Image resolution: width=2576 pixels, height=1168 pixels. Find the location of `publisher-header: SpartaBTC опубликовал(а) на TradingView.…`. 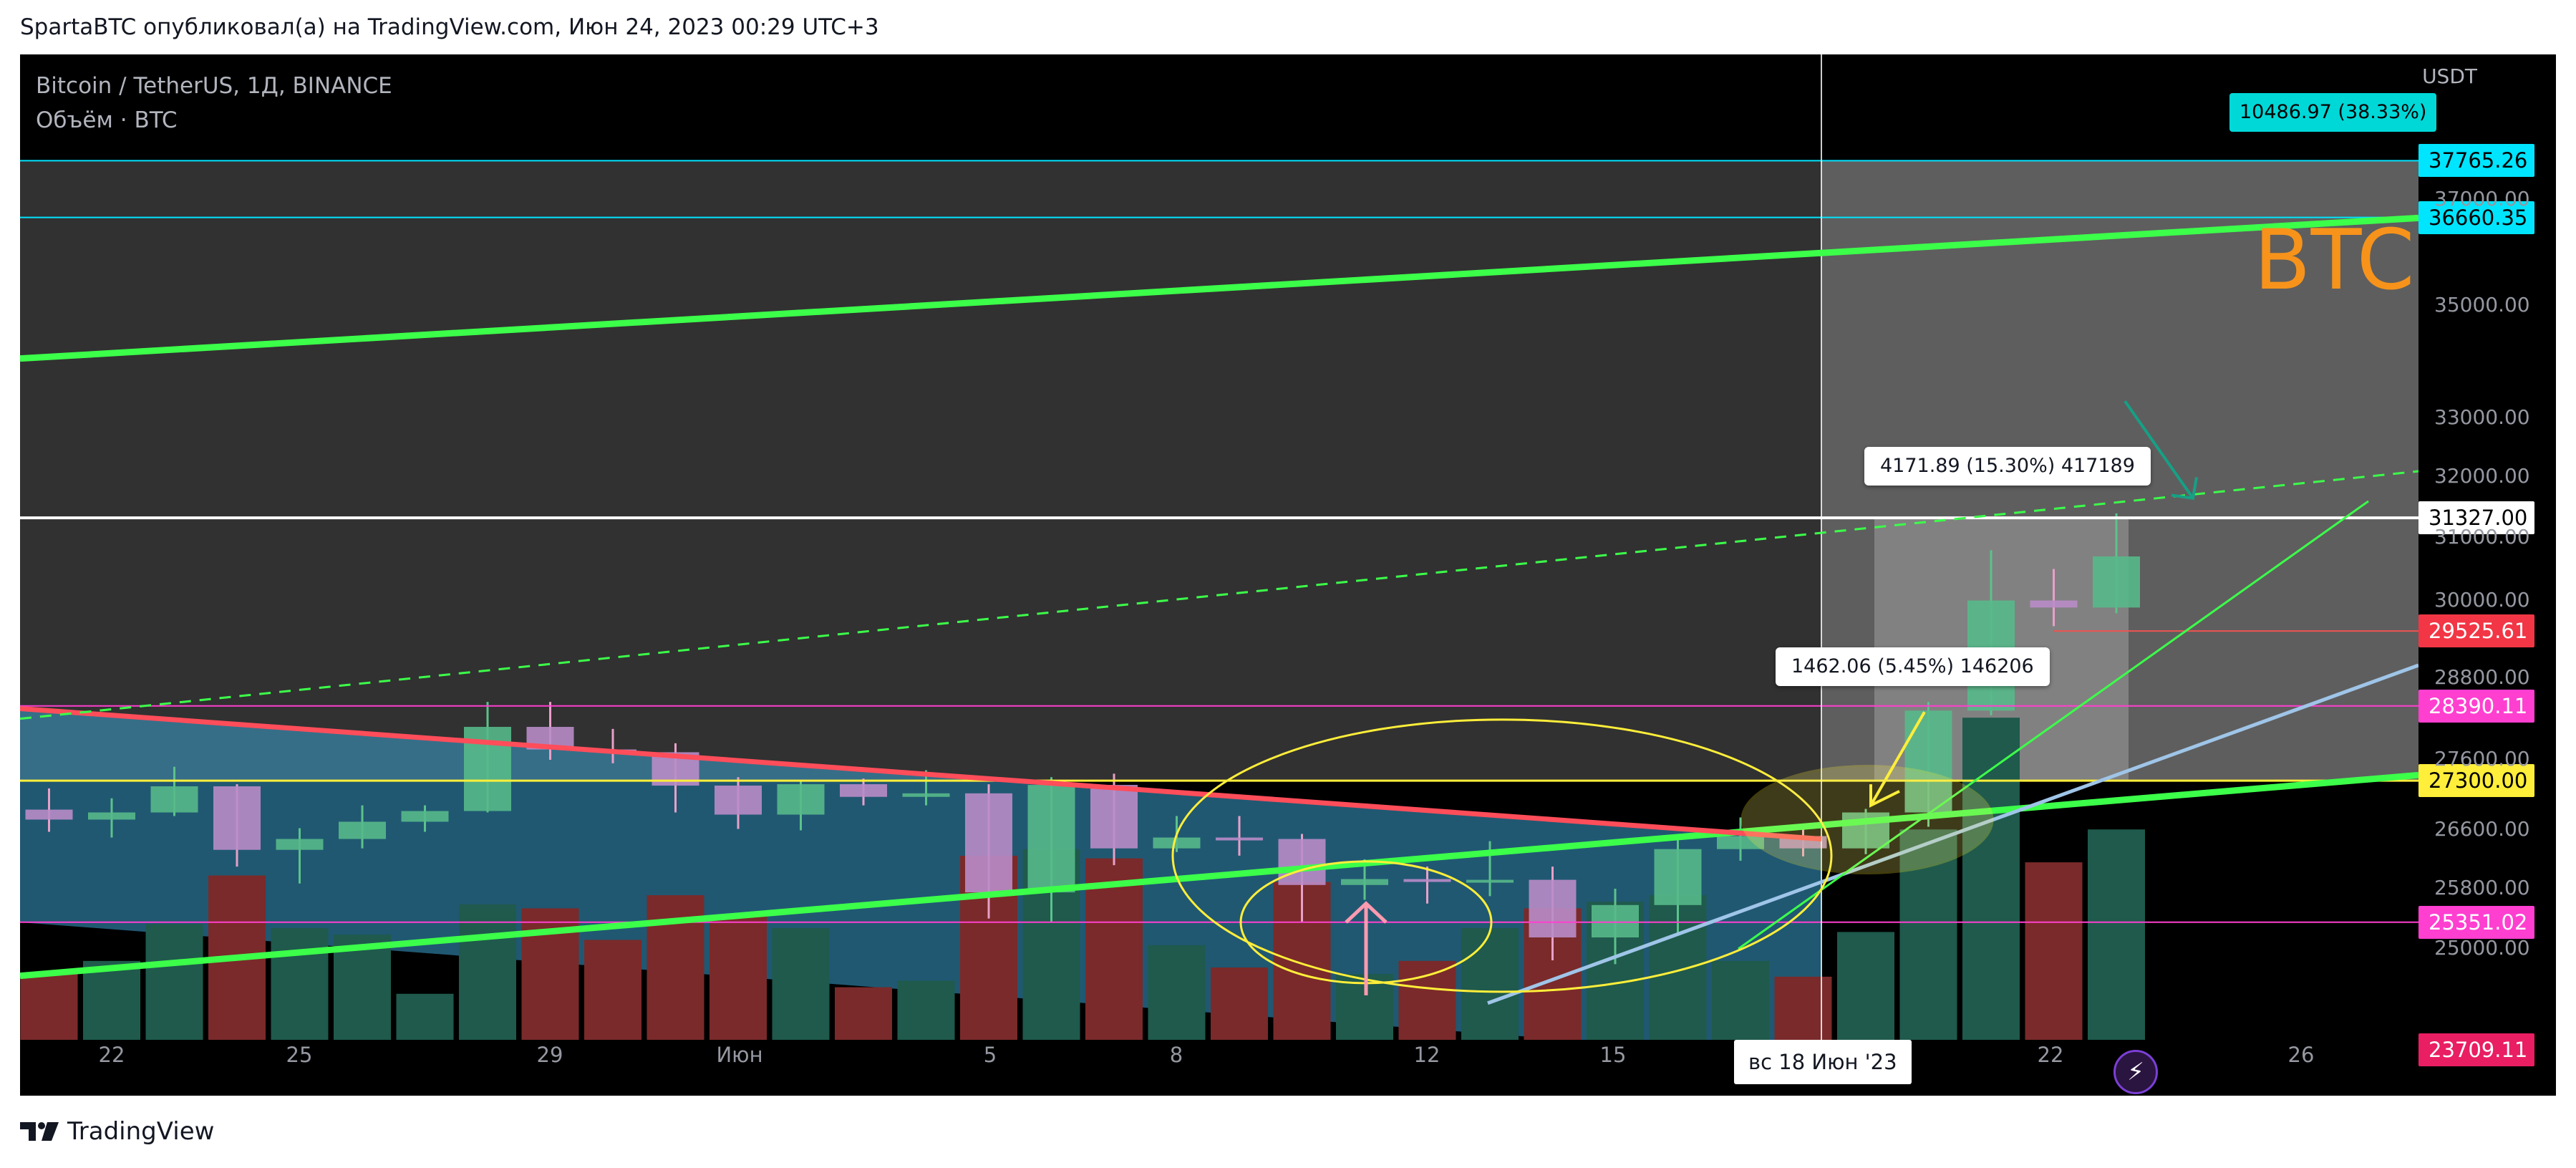

publisher-header: SpartaBTC опубликовал(а) на TradingView.… is located at coordinates (450, 27).